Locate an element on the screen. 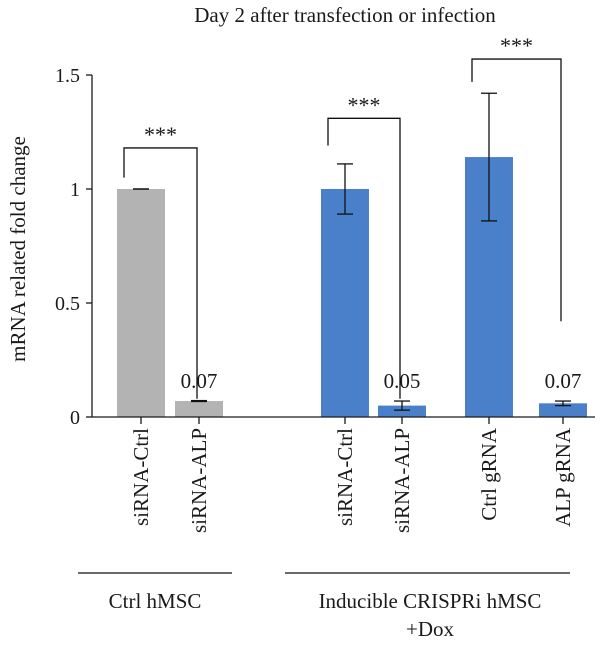 The width and height of the screenshot is (600, 649). category-label-6: ALP gRNA is located at coordinates (563, 477).